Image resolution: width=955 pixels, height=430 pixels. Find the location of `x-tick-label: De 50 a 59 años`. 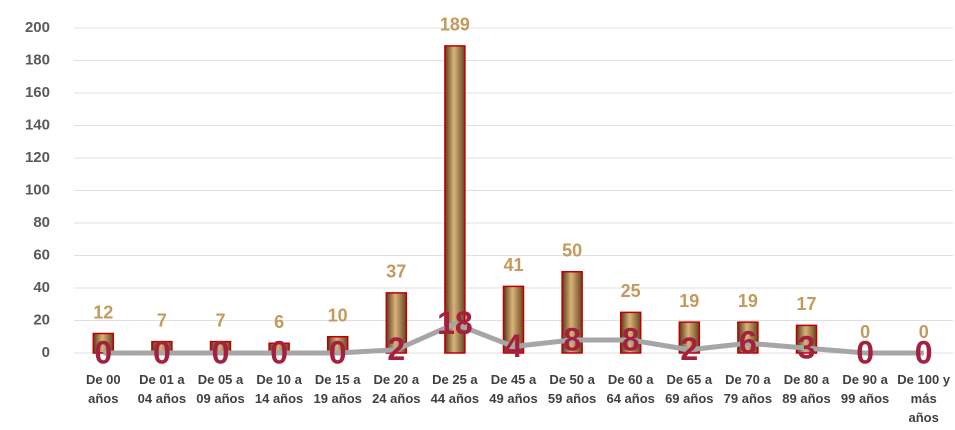

x-tick-label: De 50 a 59 años is located at coordinates (572, 389).